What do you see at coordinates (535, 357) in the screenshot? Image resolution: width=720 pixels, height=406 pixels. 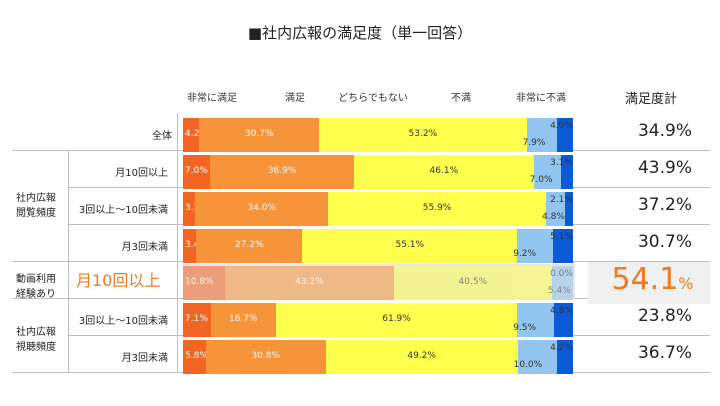 I see `bar-segment-dissatisfied: 10.0%` at bounding box center [535, 357].